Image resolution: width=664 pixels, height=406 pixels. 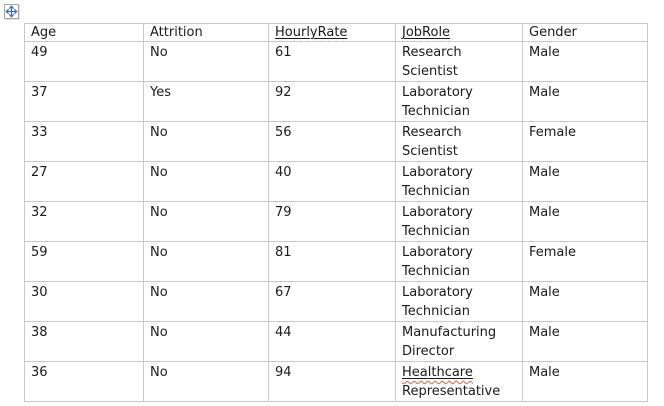 What do you see at coordinates (332, 381) in the screenshot?
I see `cell-hourlyrate: 94` at bounding box center [332, 381].